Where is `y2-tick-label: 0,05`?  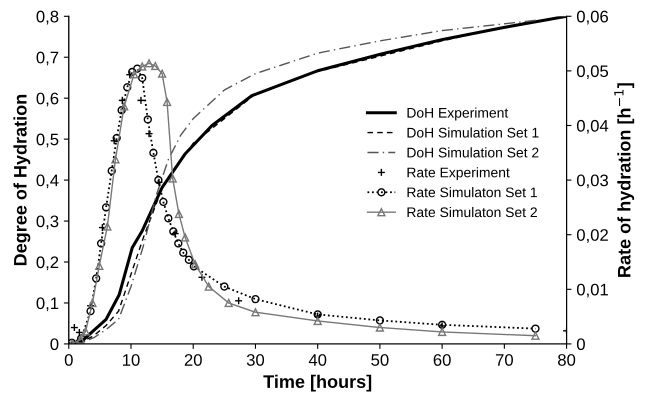 y2-tick-label: 0,05 is located at coordinates (592, 72).